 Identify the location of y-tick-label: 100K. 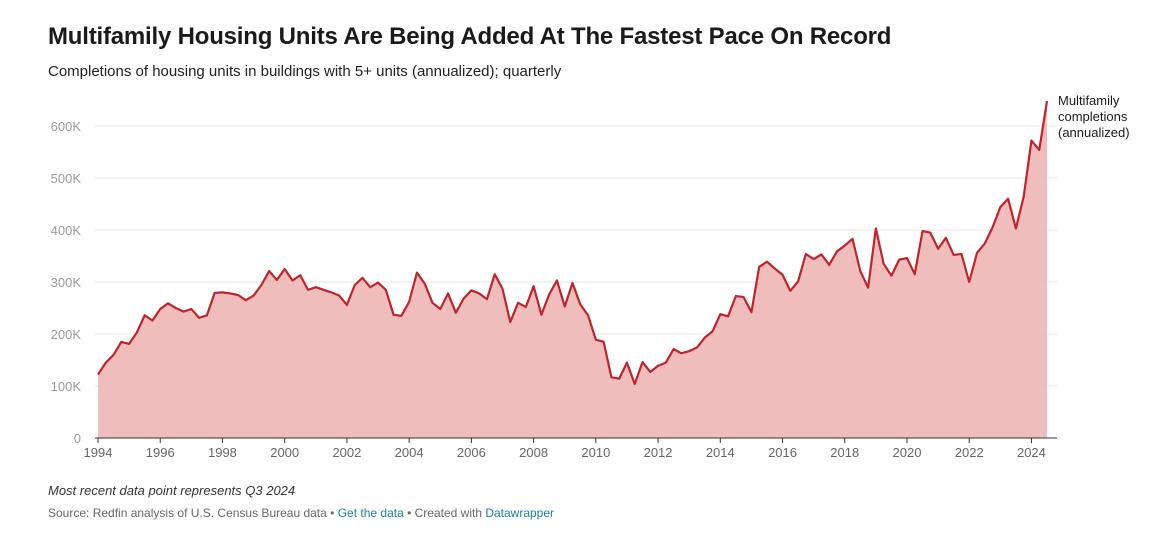
(66, 386).